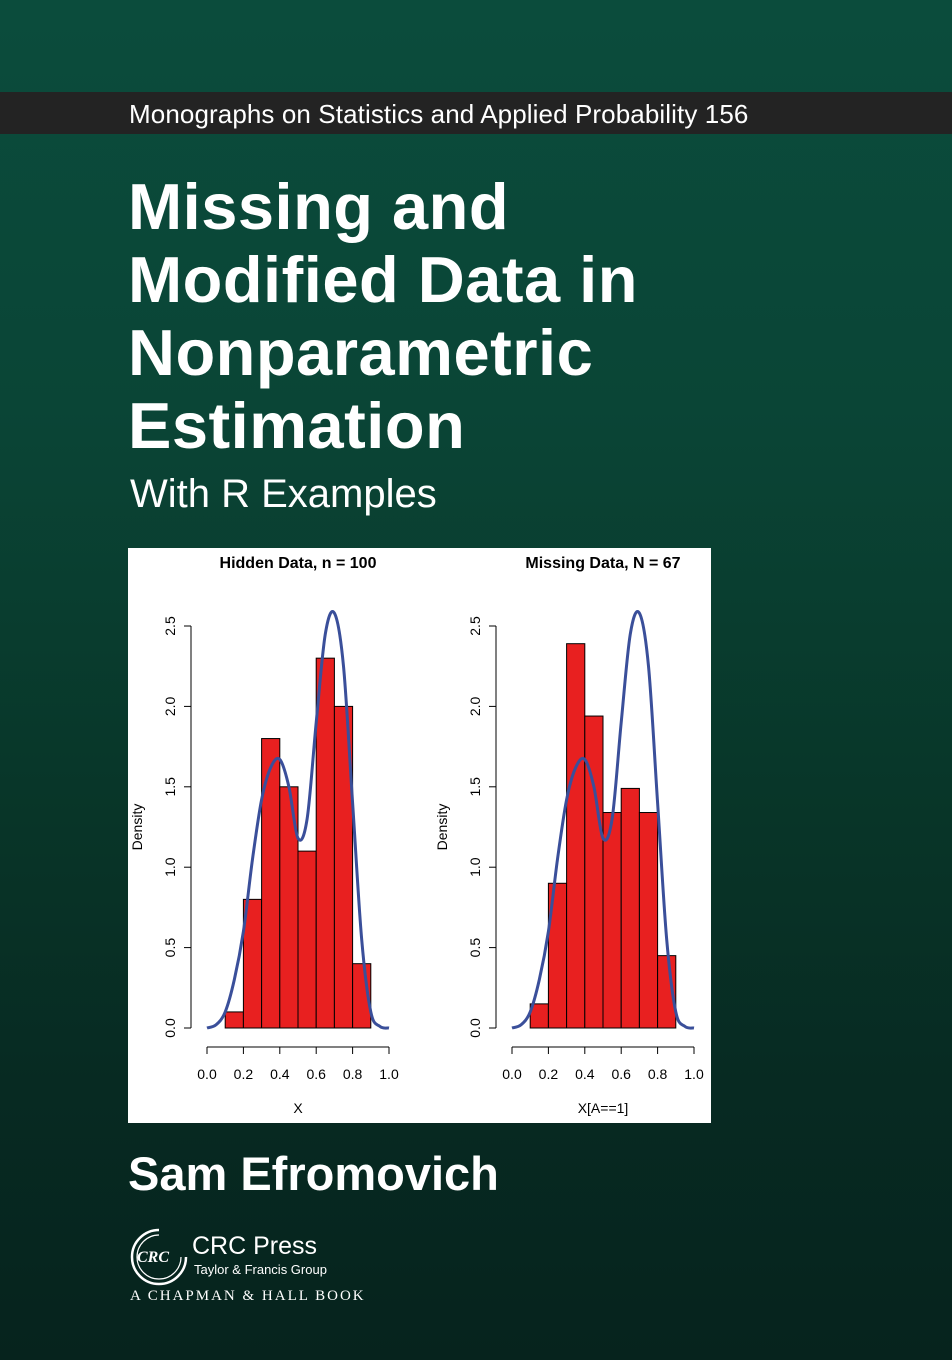 The width and height of the screenshot is (952, 1360). I want to click on x-axis-label: X, so click(298, 1108).